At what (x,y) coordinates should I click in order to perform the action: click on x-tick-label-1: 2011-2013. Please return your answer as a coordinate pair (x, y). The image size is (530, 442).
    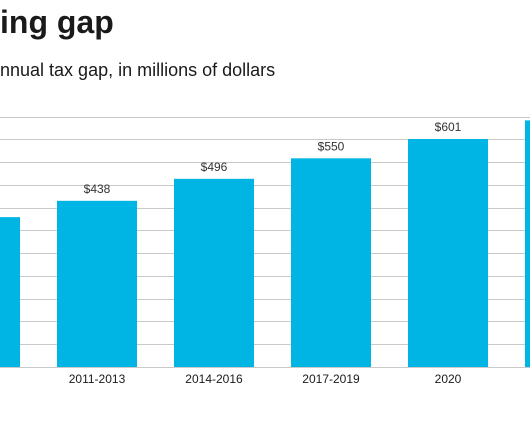
    Looking at the image, I should click on (97, 379).